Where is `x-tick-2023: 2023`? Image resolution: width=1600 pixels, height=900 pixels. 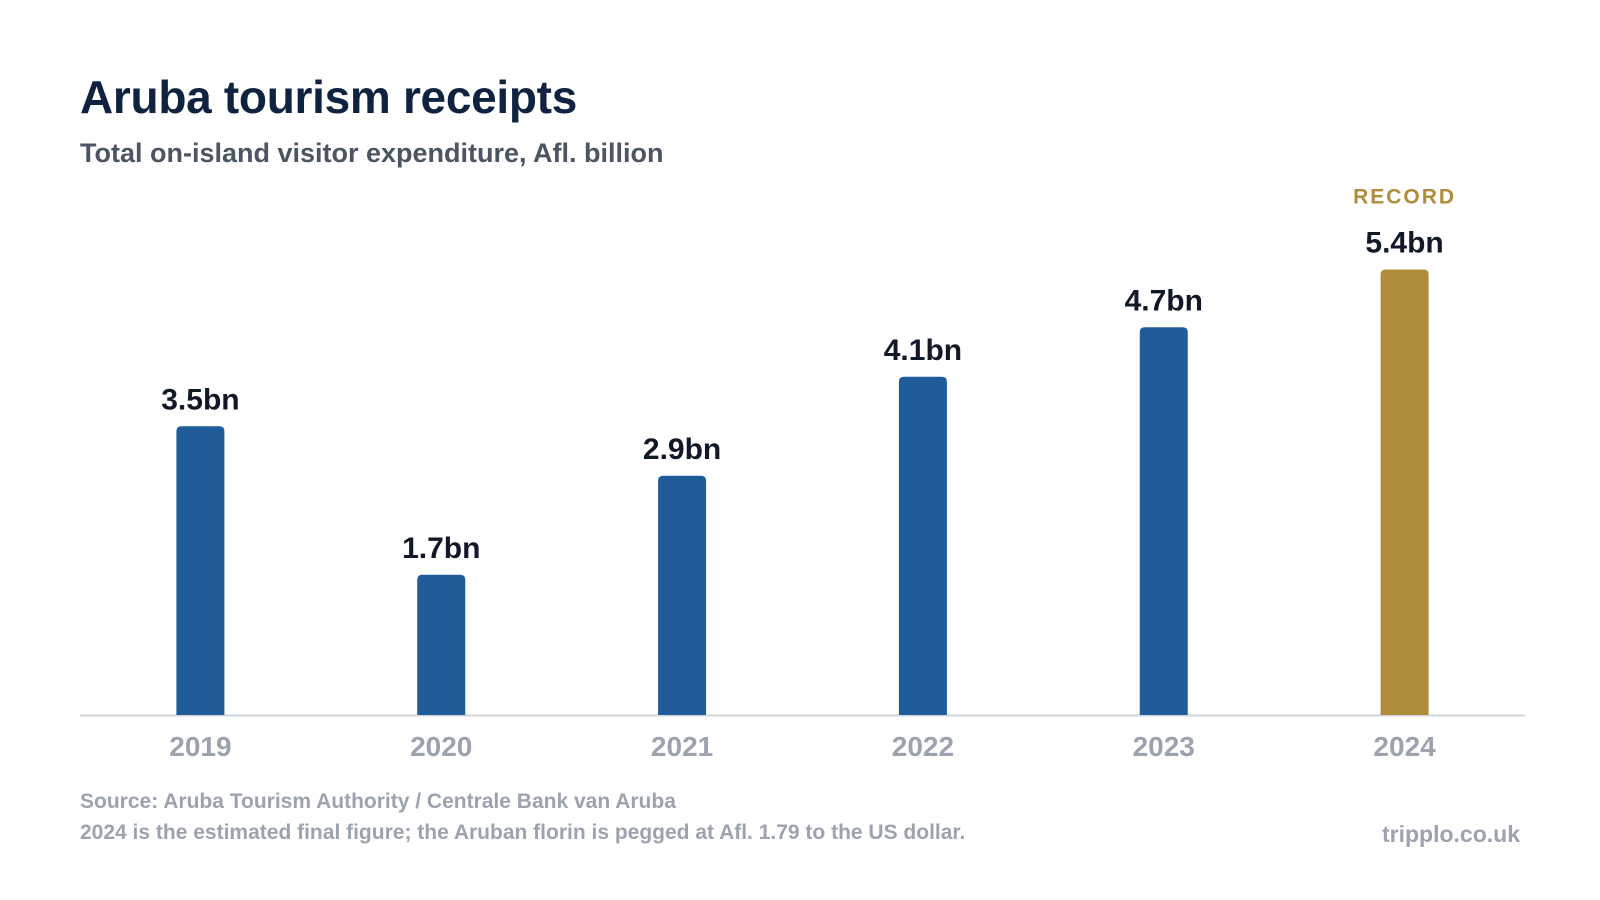
x-tick-2023: 2023 is located at coordinates (1164, 746).